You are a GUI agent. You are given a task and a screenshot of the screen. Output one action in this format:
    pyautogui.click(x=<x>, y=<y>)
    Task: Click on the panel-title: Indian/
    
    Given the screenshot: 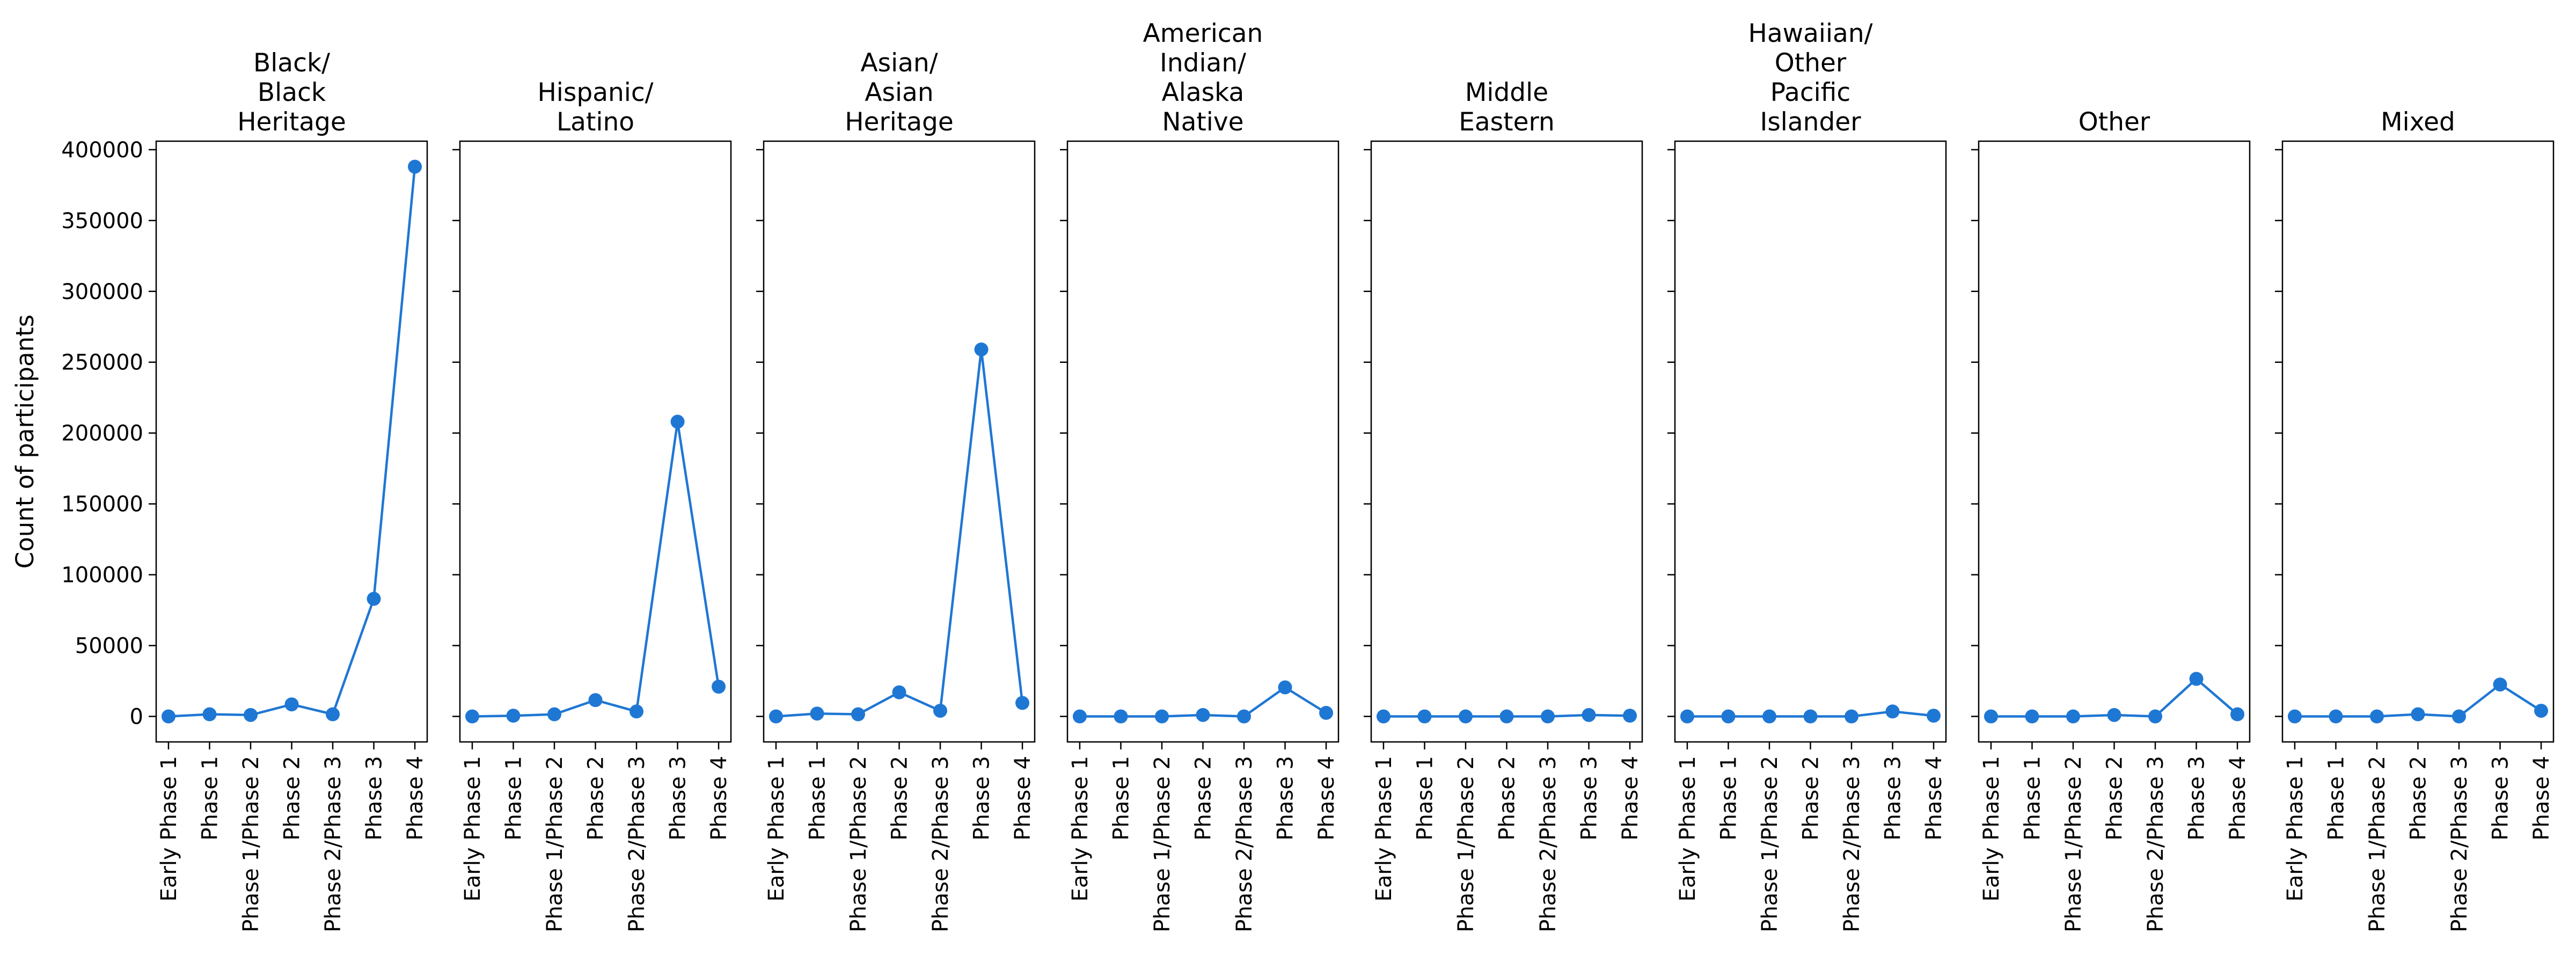 What is the action you would take?
    pyautogui.click(x=1203, y=63)
    